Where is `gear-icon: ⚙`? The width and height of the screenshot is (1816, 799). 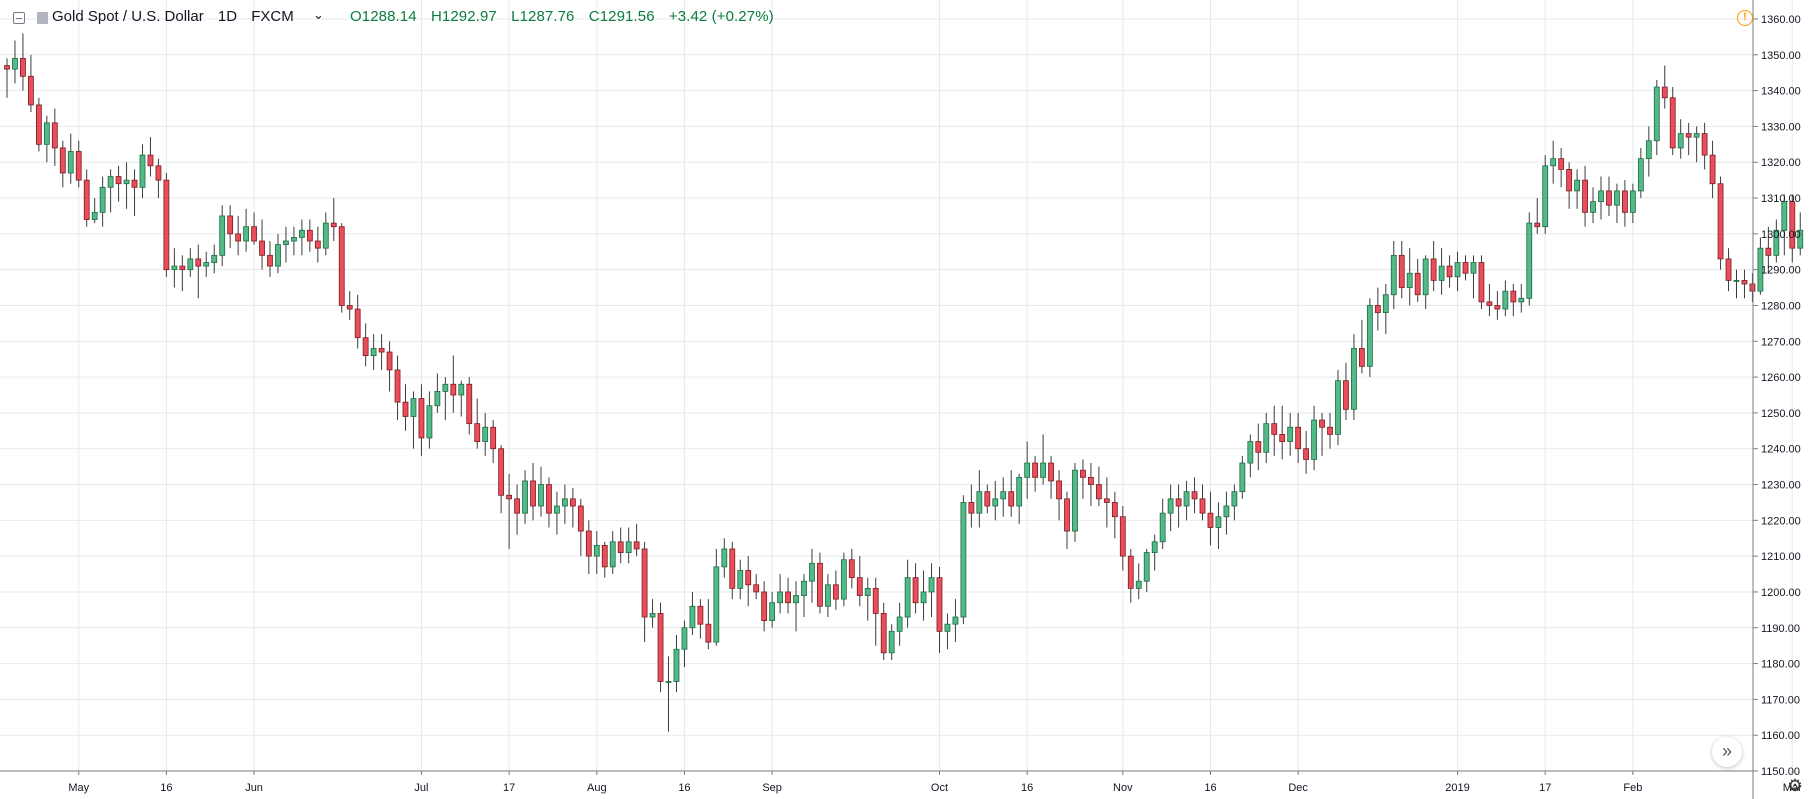 gear-icon: ⚙ is located at coordinates (1795, 785).